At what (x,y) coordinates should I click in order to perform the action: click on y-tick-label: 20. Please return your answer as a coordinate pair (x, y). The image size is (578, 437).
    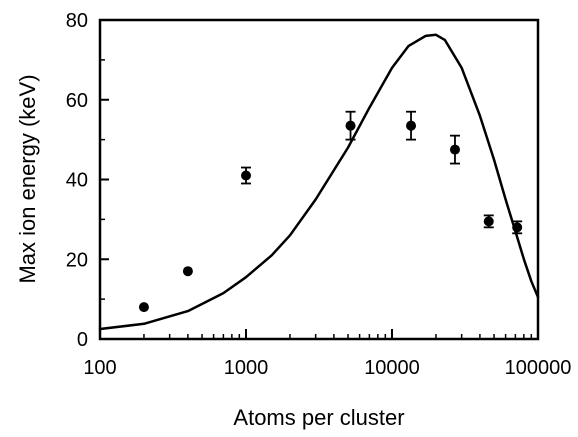
    Looking at the image, I should click on (77, 260).